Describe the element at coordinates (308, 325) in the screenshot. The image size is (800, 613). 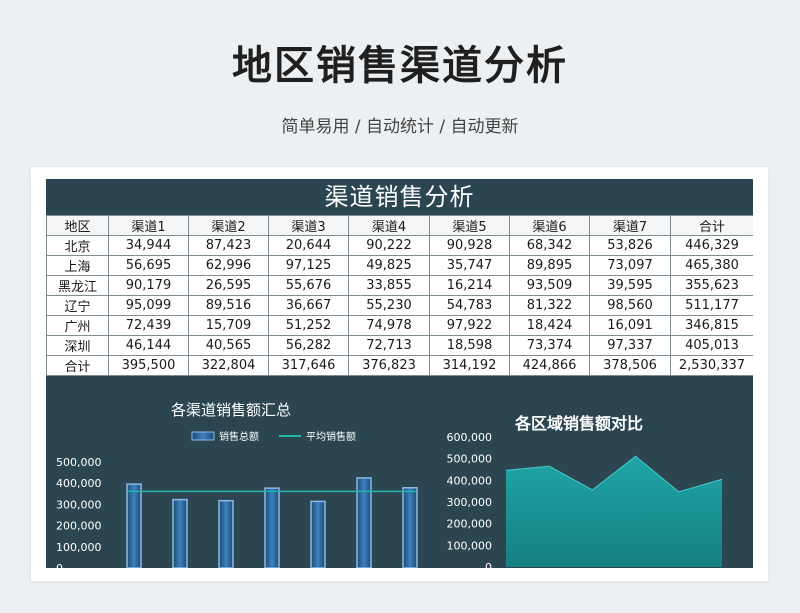
I see `table-cell: 51,252` at that location.